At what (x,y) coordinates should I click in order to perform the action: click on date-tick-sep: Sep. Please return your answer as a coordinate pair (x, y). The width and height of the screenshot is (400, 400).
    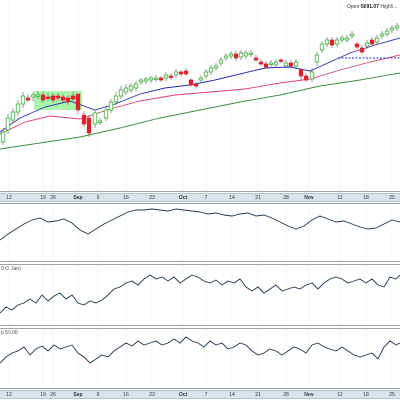
    Looking at the image, I should click on (78, 198).